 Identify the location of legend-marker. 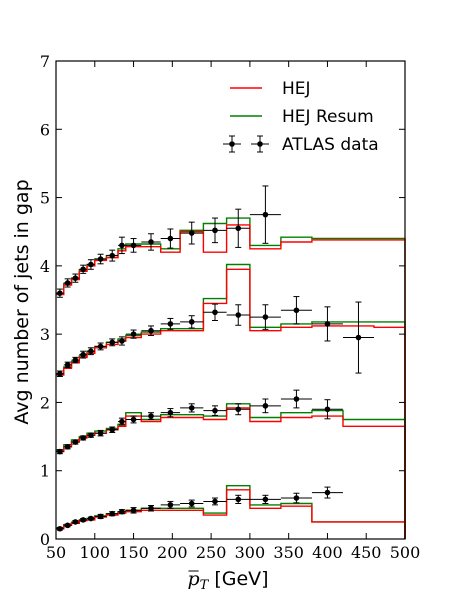
(232, 144).